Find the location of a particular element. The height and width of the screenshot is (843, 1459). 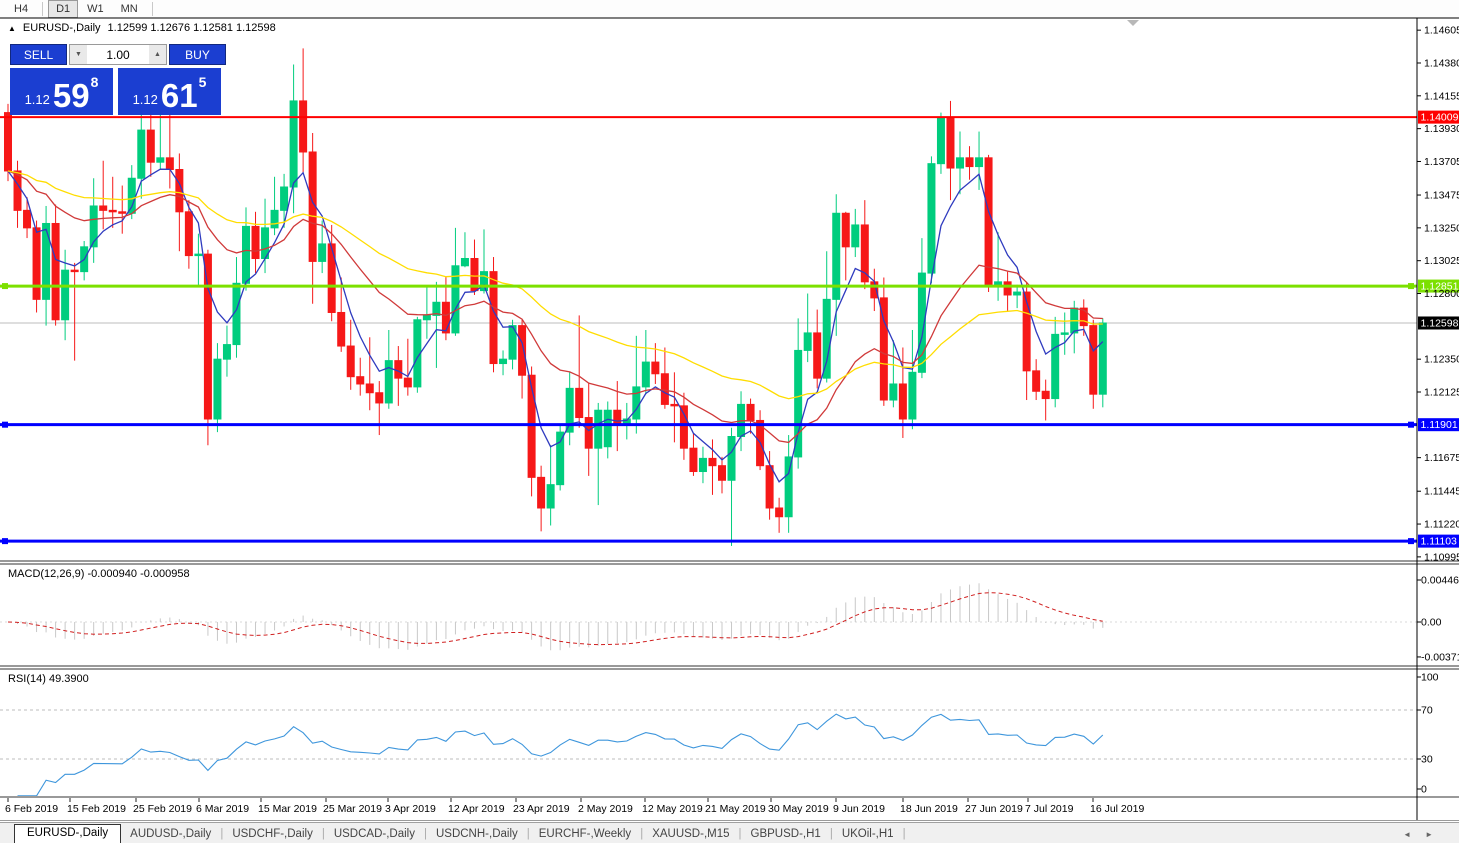

timeframe-button-w1: W1 is located at coordinates (95, 9).